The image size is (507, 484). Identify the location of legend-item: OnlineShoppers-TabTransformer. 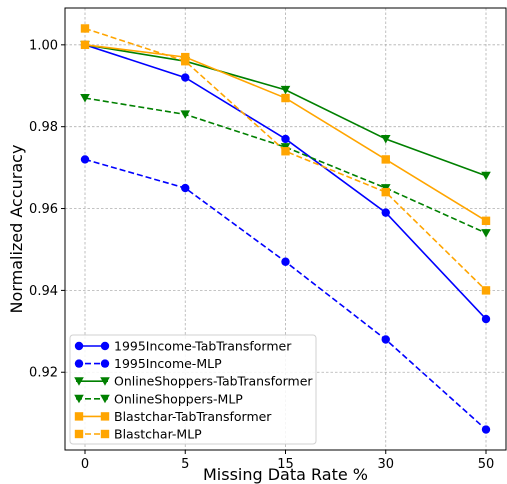
(193, 381).